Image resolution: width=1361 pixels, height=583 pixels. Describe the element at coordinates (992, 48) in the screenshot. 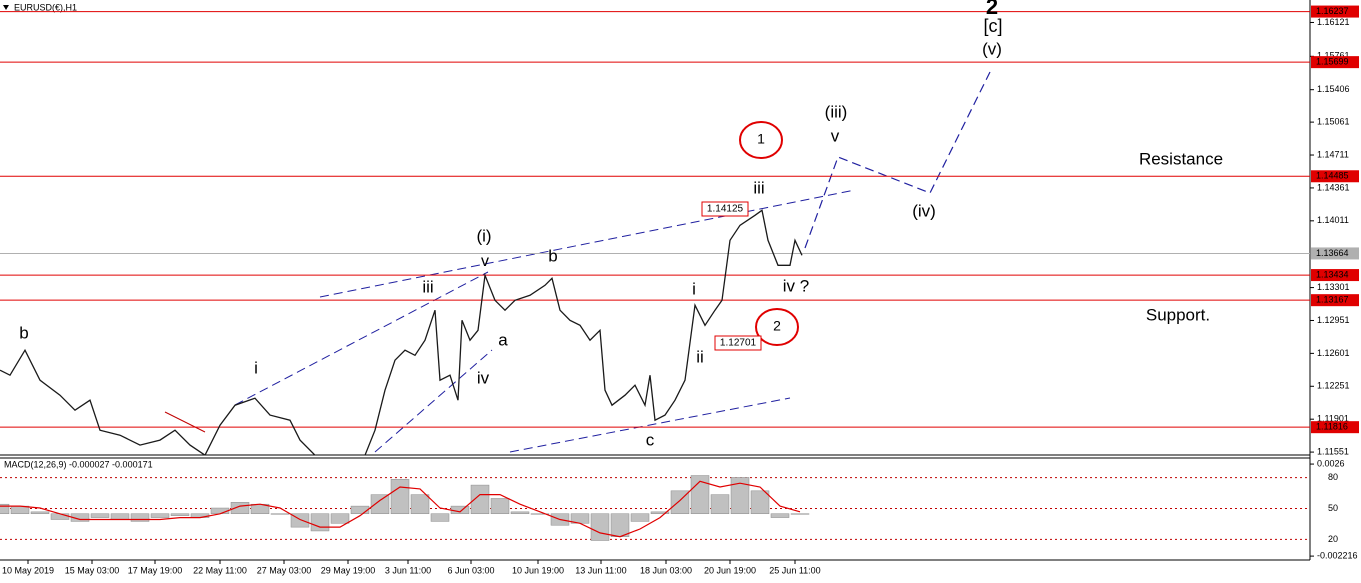

I see `wave-label: (v)` at that location.